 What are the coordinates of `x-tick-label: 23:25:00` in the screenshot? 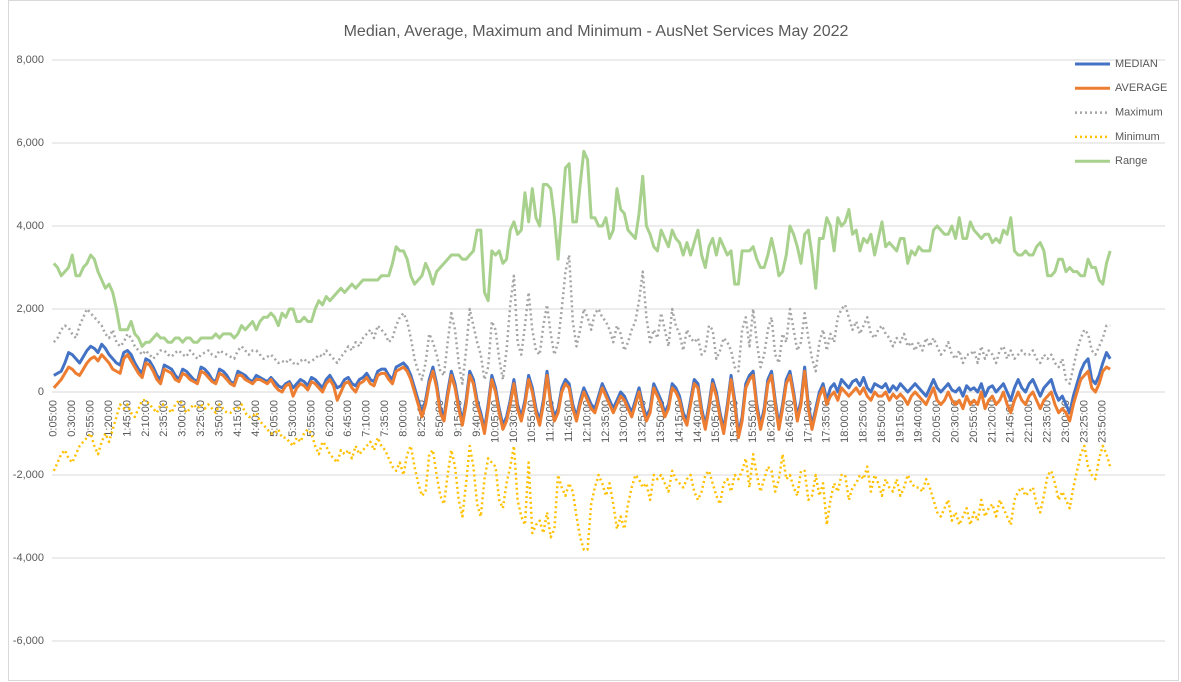 It's located at (1084, 421).